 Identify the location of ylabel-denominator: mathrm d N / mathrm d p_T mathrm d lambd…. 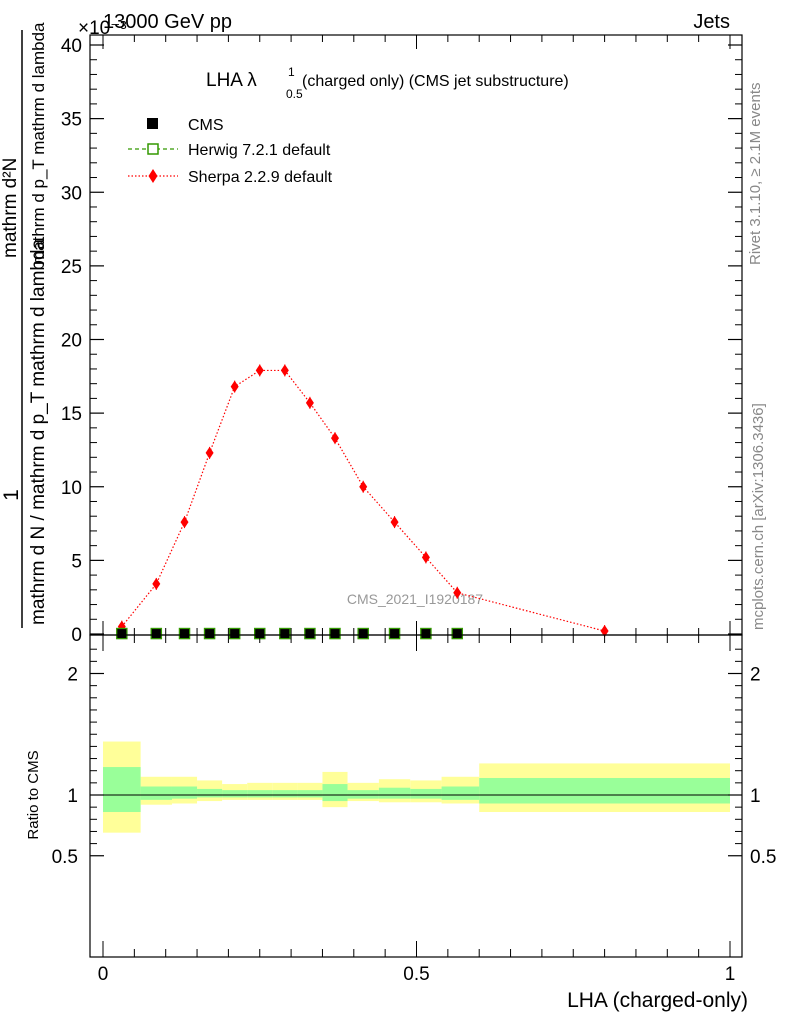
(38, 431).